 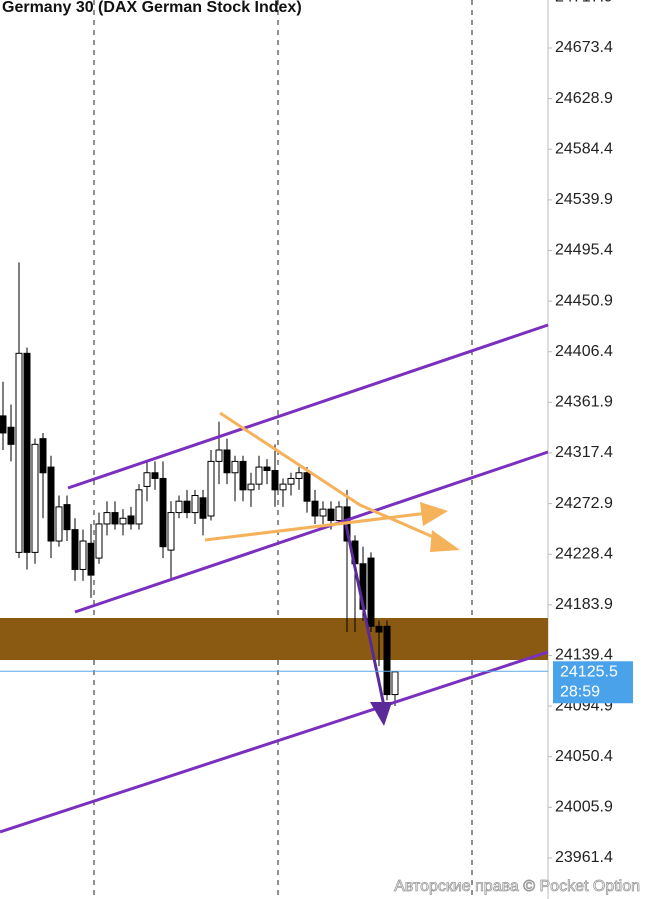 What do you see at coordinates (584, 857) in the screenshot?
I see `y-tick-label: 23961.4` at bounding box center [584, 857].